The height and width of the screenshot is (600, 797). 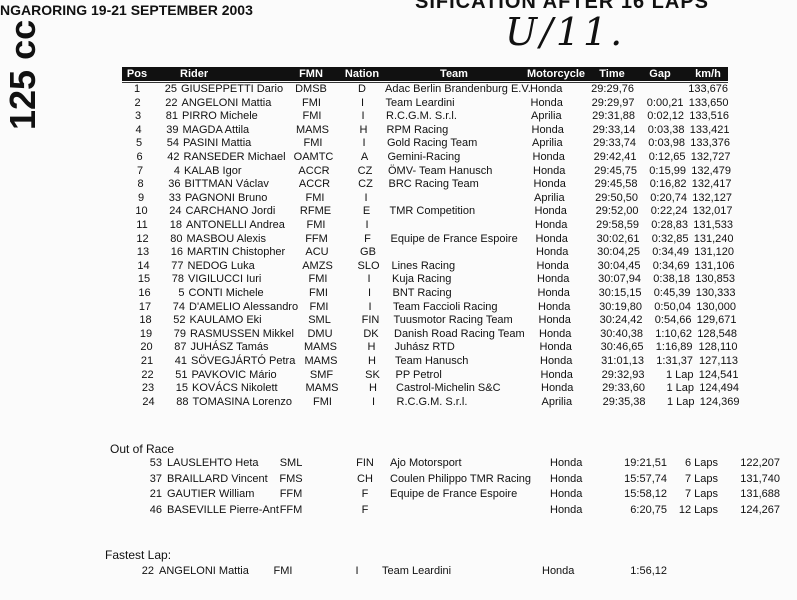 I want to click on rider-number: 37, so click(x=155, y=478).